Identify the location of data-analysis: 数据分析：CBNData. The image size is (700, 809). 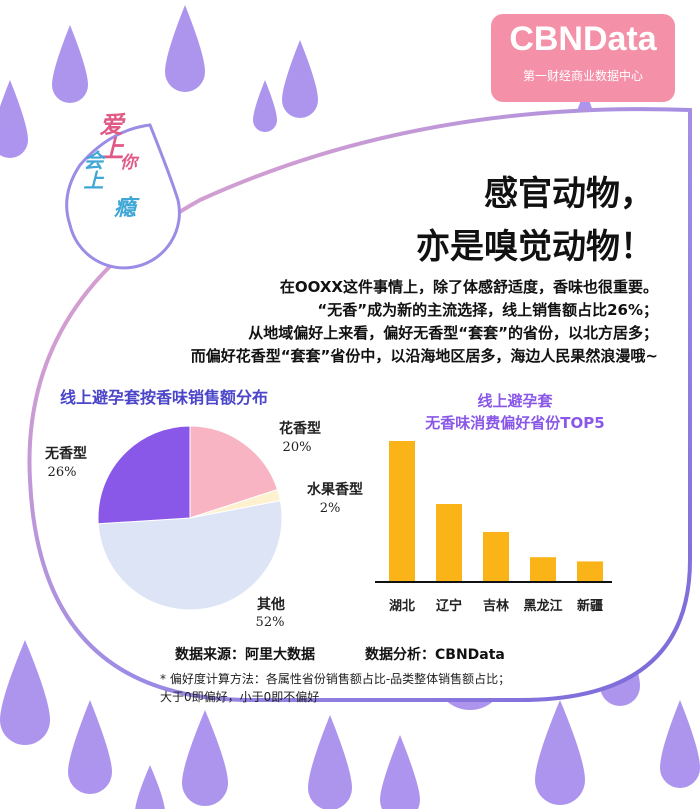
(435, 655).